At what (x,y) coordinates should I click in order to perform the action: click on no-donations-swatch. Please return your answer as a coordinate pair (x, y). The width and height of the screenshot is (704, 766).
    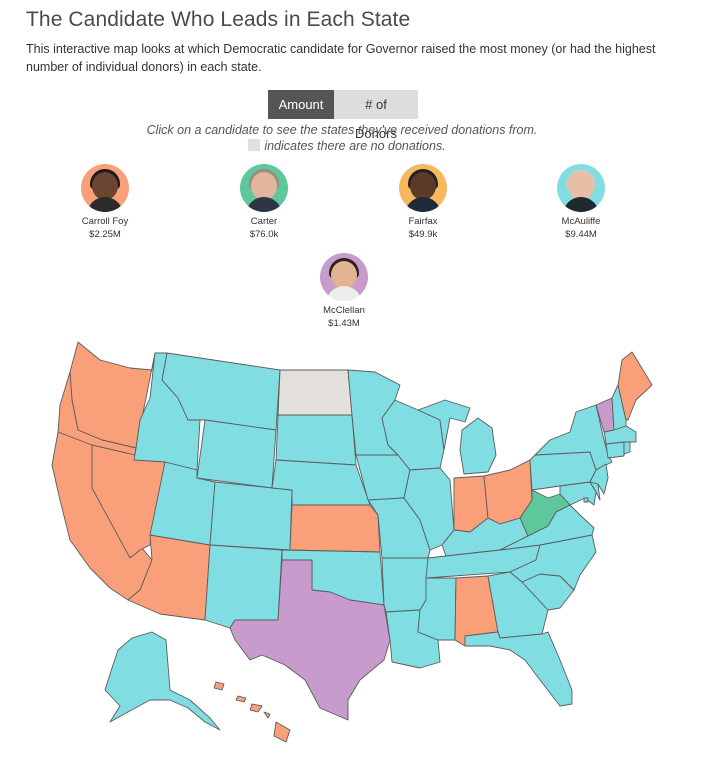
    Looking at the image, I should click on (254, 145).